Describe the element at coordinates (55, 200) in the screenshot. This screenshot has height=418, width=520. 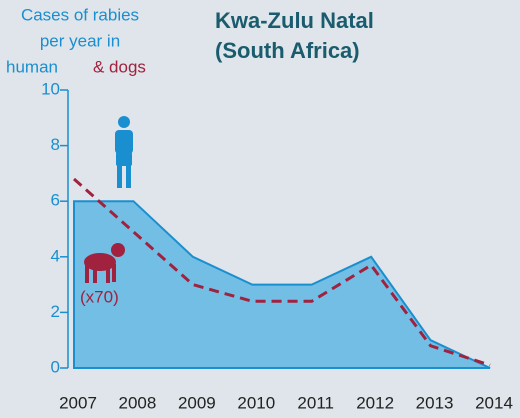
I see `y-tick-label: 6` at that location.